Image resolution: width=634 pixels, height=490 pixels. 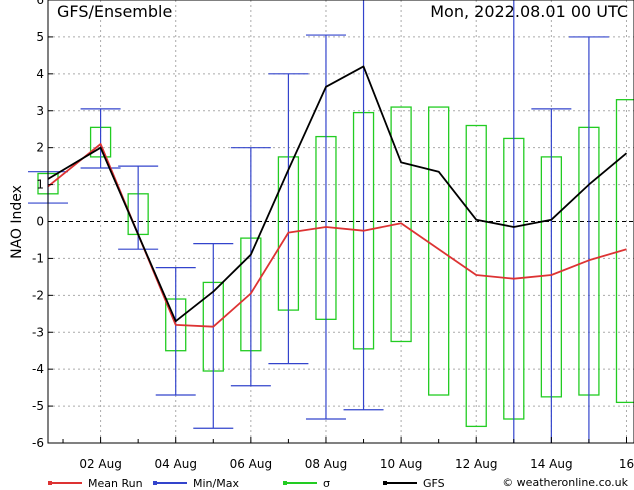 What do you see at coordinates (251, 464) in the screenshot?
I see `x-tick-label: 06 Aug` at bounding box center [251, 464].